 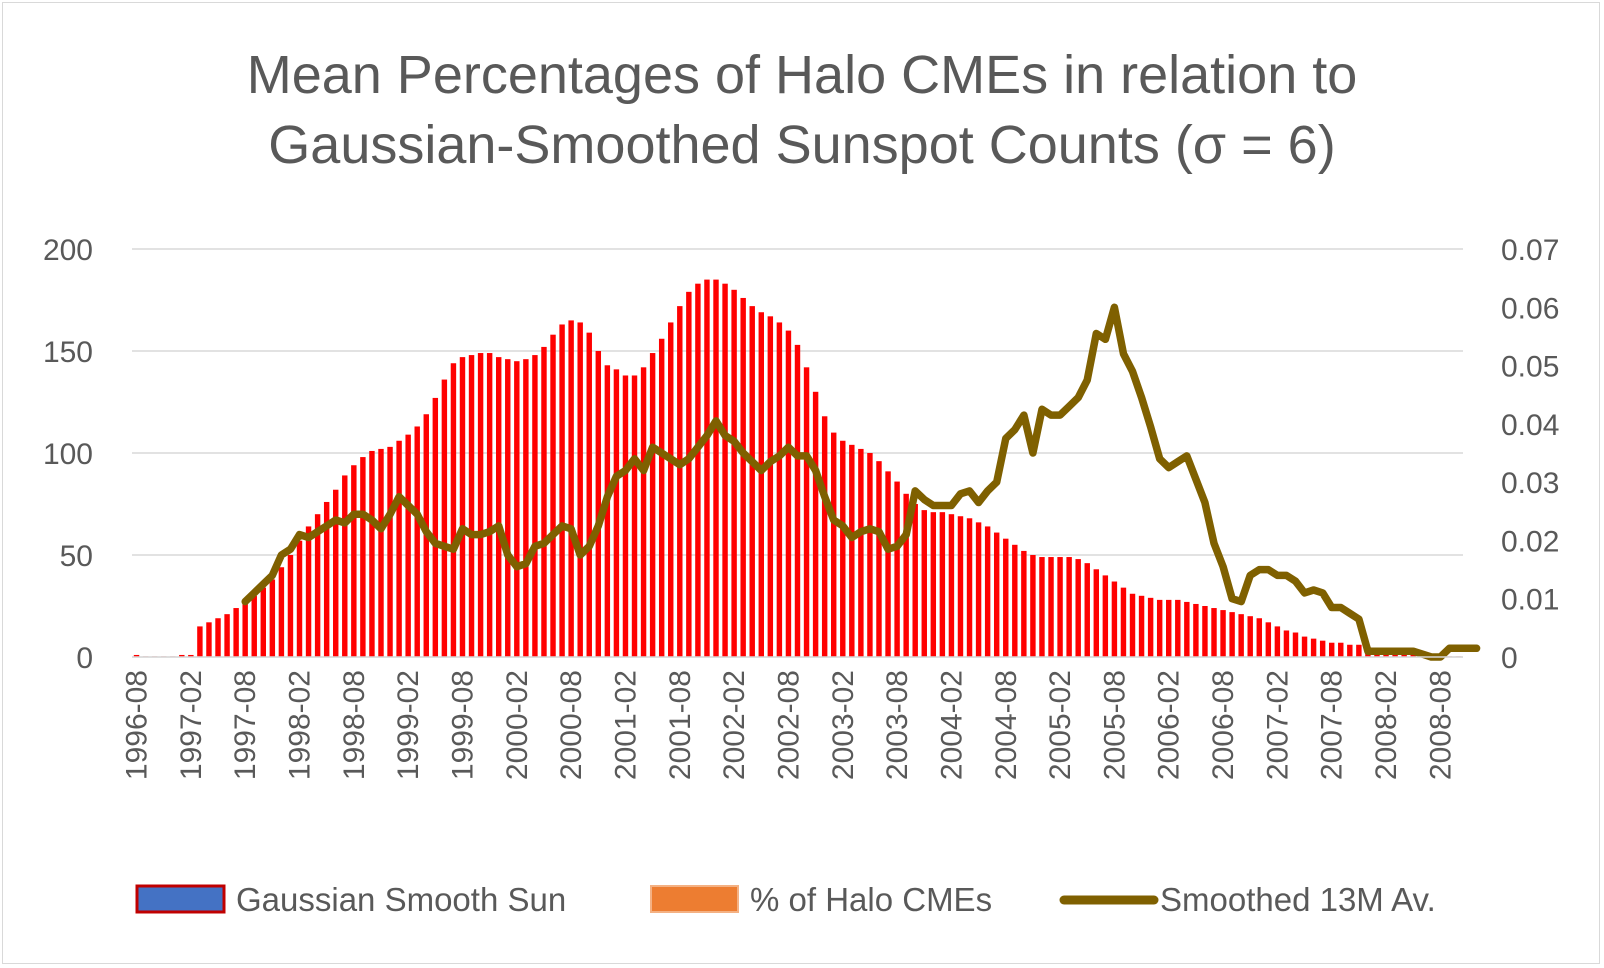 I want to click on y-tick-label: 50, so click(x=76, y=556).